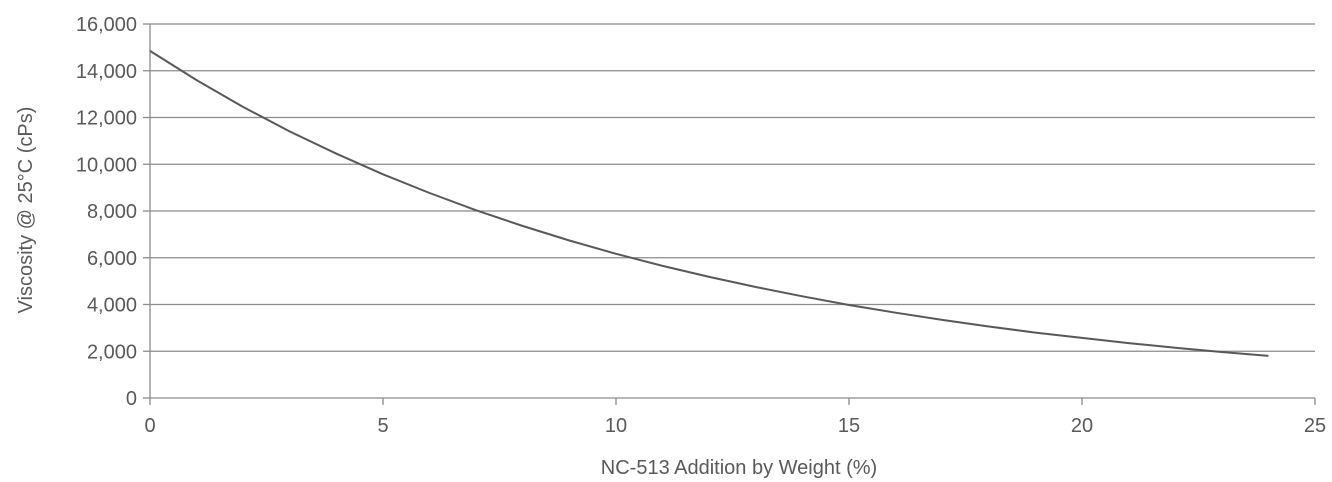 This screenshot has width=1332, height=482. Describe the element at coordinates (382, 426) in the screenshot. I see `x-tick-label: 5` at that location.